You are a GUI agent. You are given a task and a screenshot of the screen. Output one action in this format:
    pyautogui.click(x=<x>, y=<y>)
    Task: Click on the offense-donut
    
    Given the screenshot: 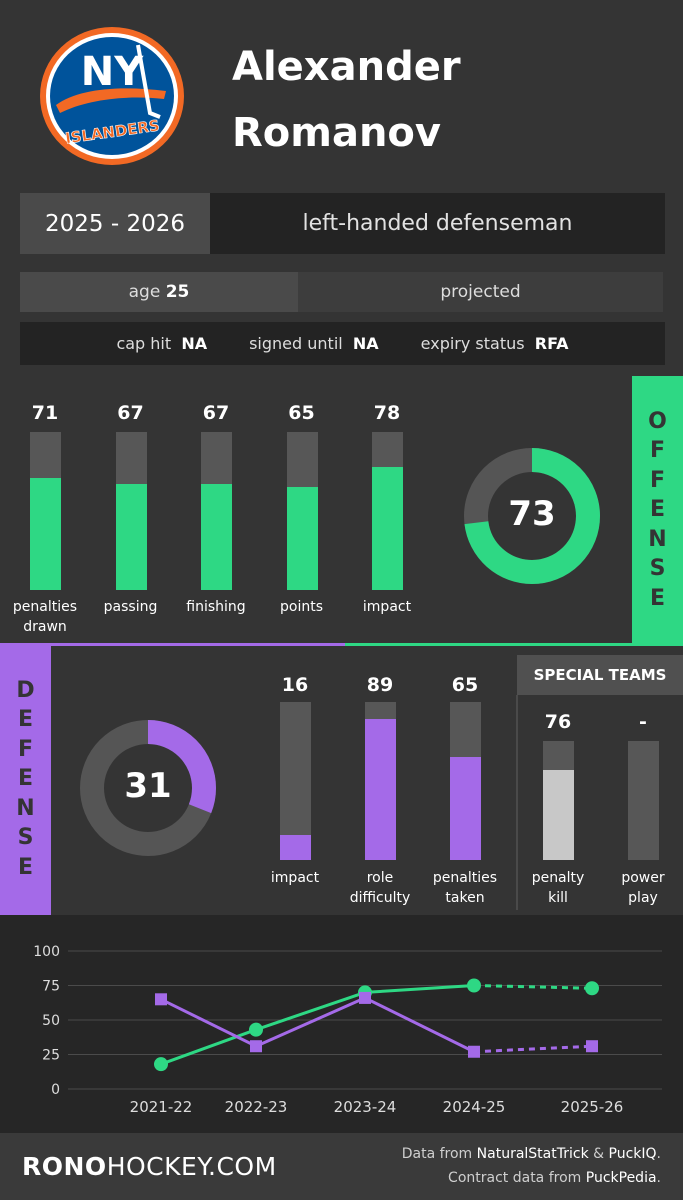 What is the action you would take?
    pyautogui.click(x=532, y=516)
    